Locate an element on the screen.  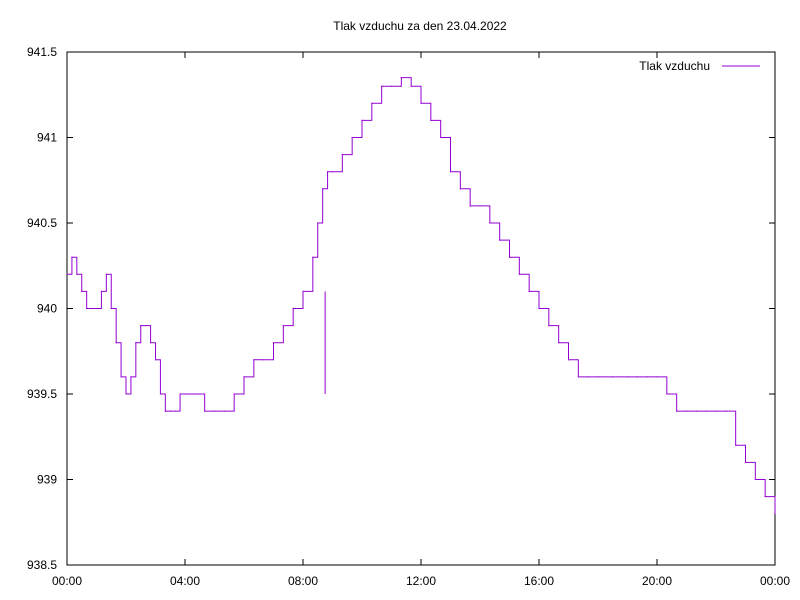
chart-title: Tlak vzduchu za den 23.04.2022 is located at coordinates (420, 26).